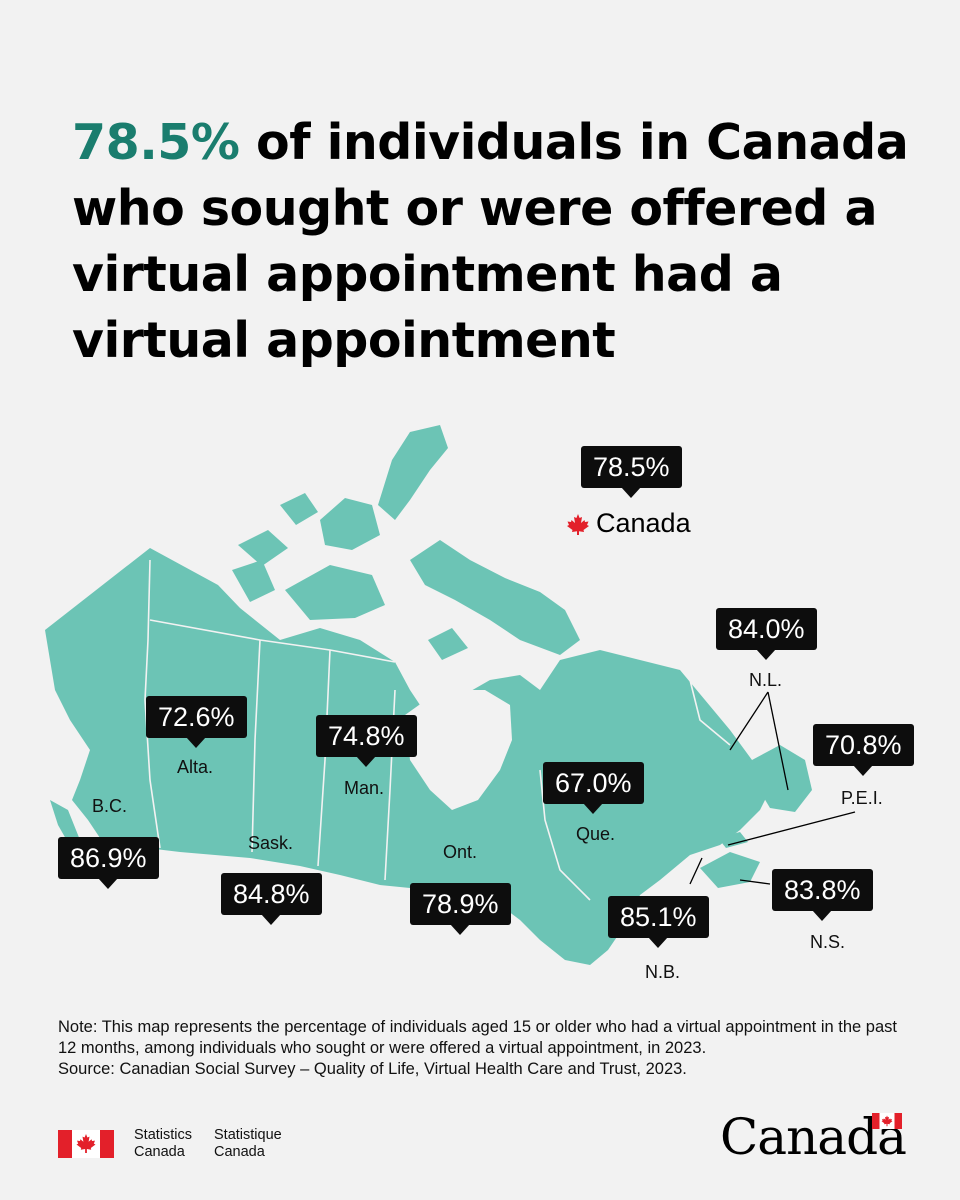 The height and width of the screenshot is (1200, 960). I want to click on callout-canada: 78.5%, so click(631, 472).